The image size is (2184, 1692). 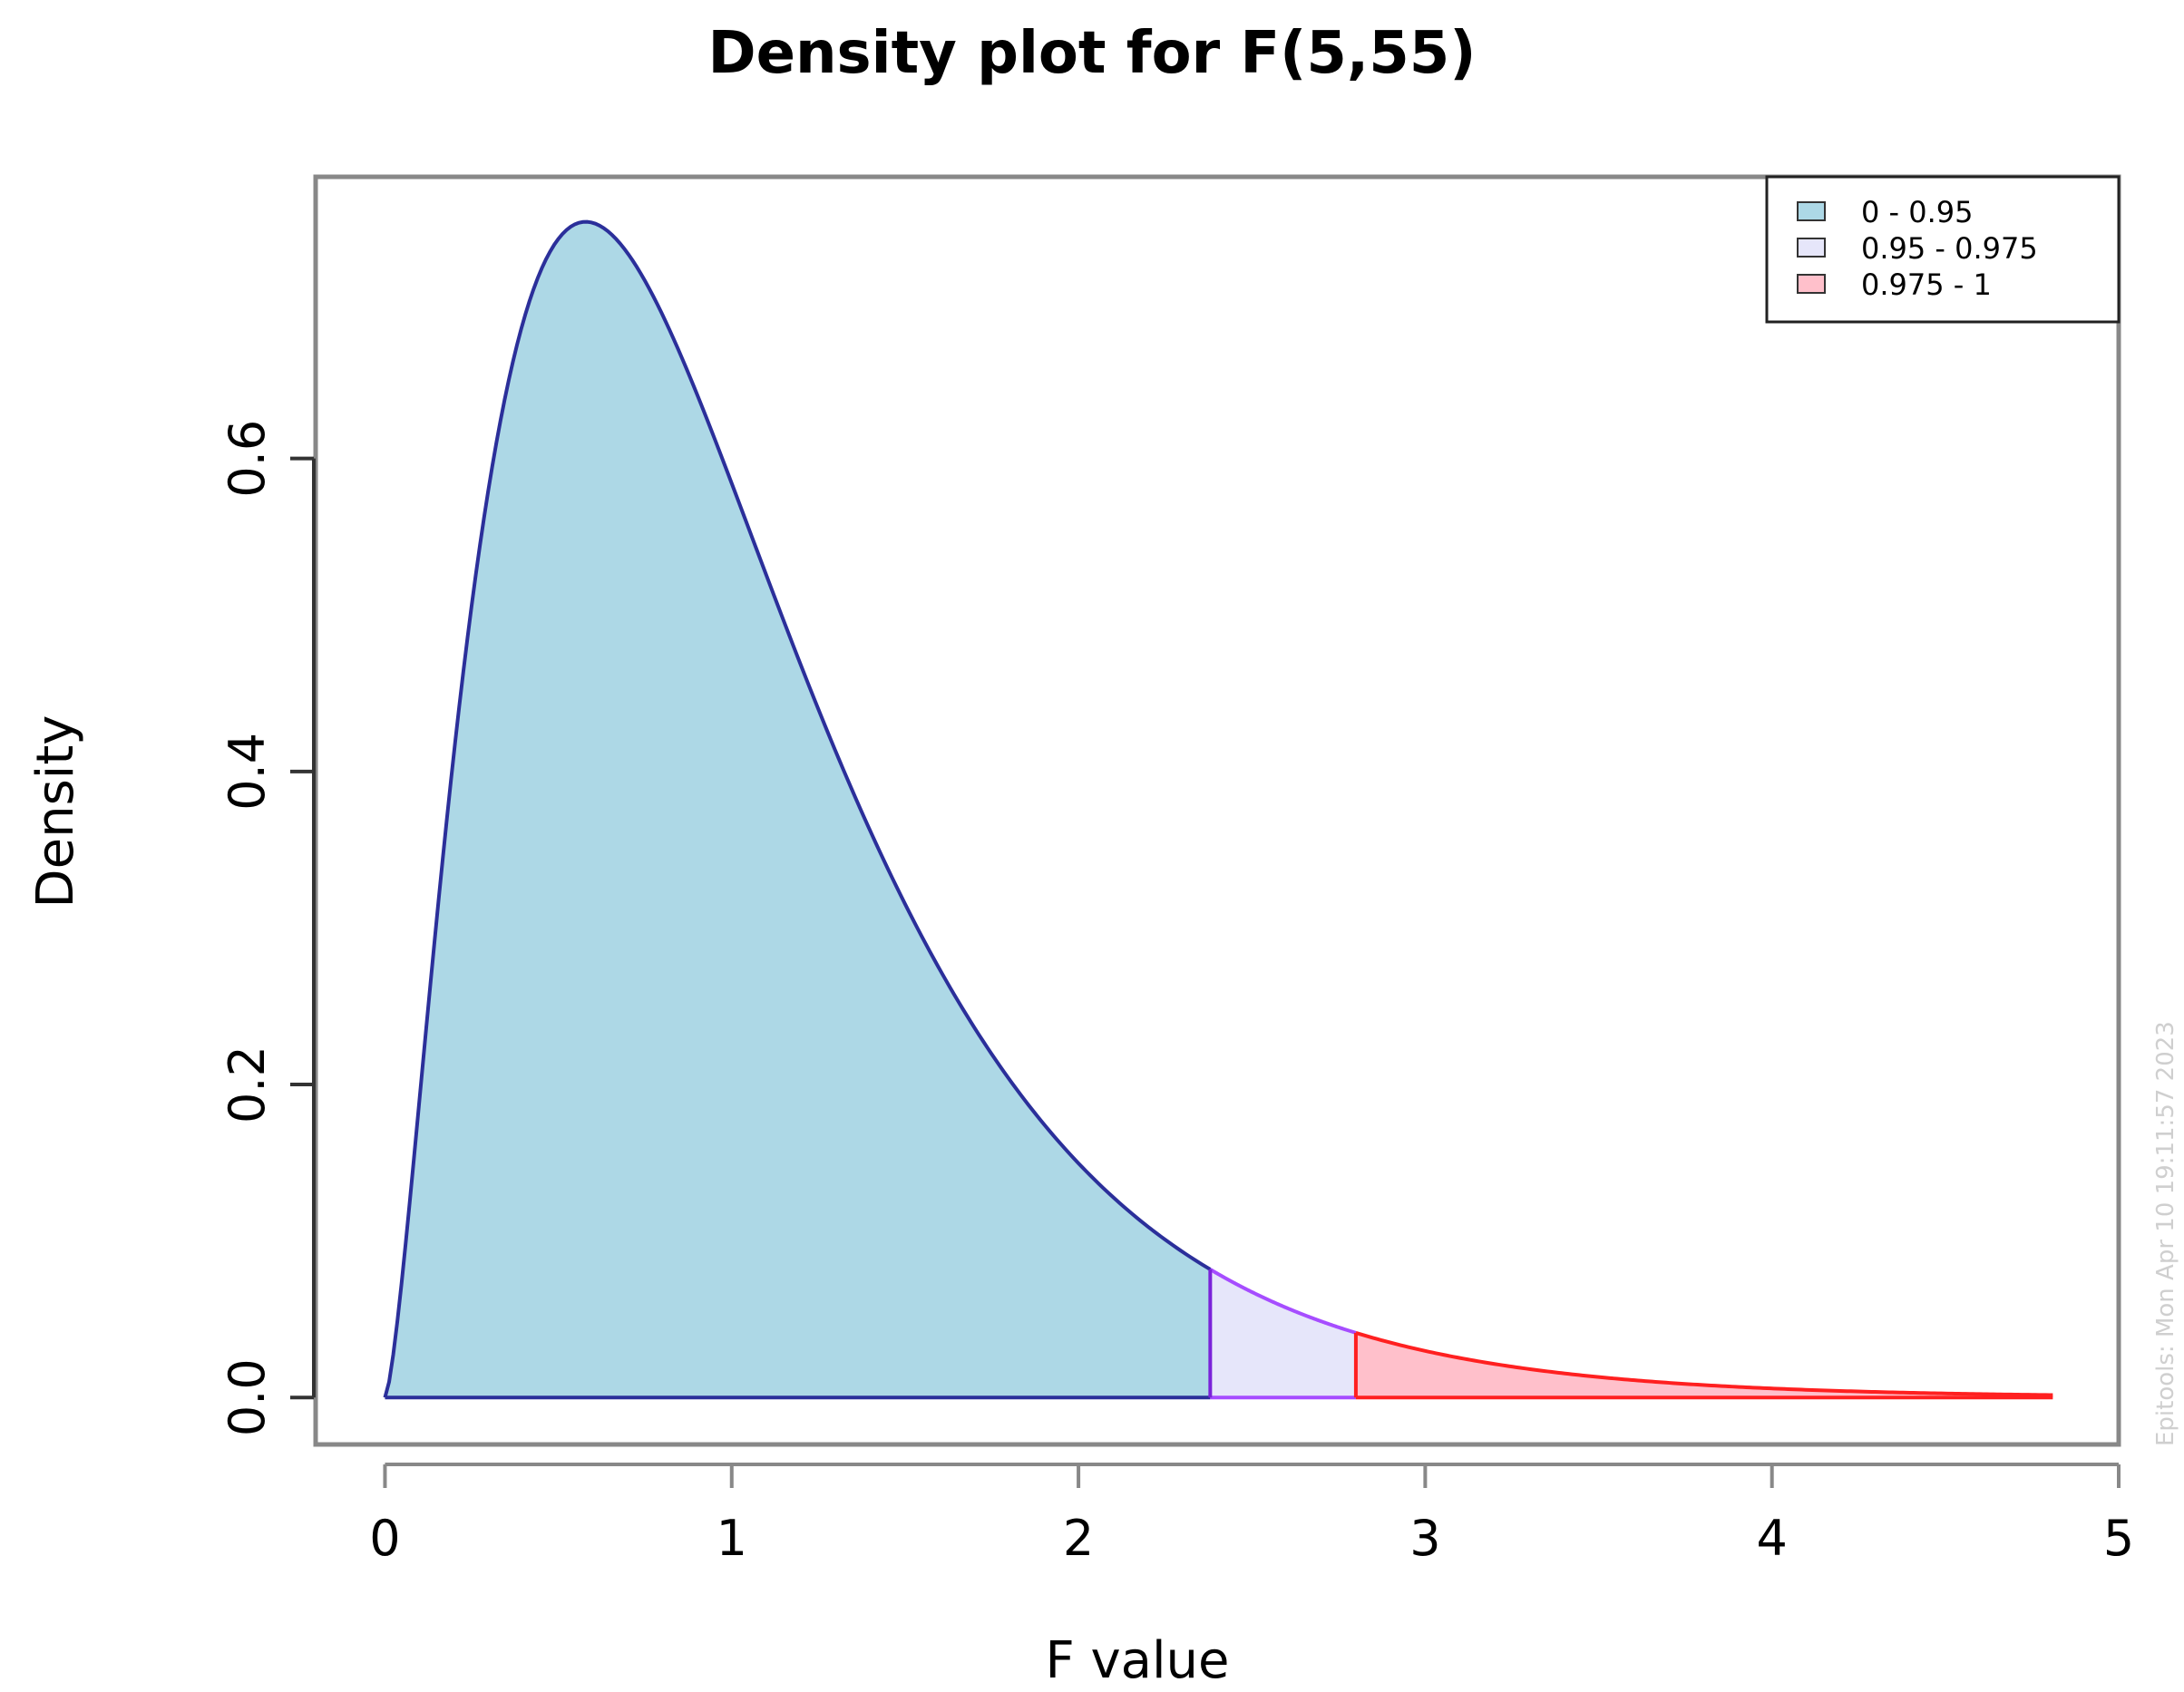 I want to click on legend-label-1: 0 - 0.95, so click(x=1918, y=212).